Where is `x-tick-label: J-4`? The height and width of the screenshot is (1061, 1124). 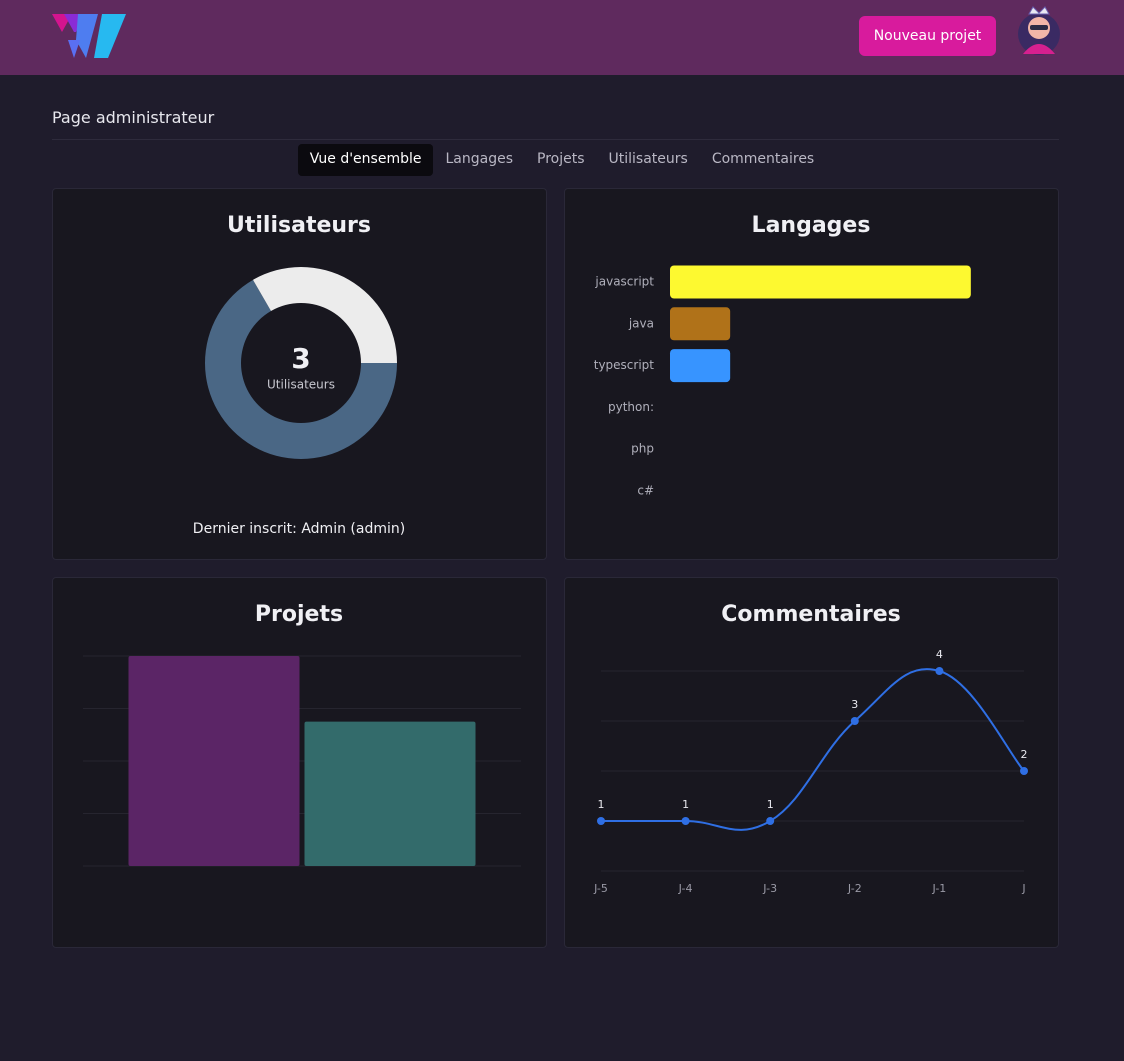 x-tick-label: J-4 is located at coordinates (685, 888).